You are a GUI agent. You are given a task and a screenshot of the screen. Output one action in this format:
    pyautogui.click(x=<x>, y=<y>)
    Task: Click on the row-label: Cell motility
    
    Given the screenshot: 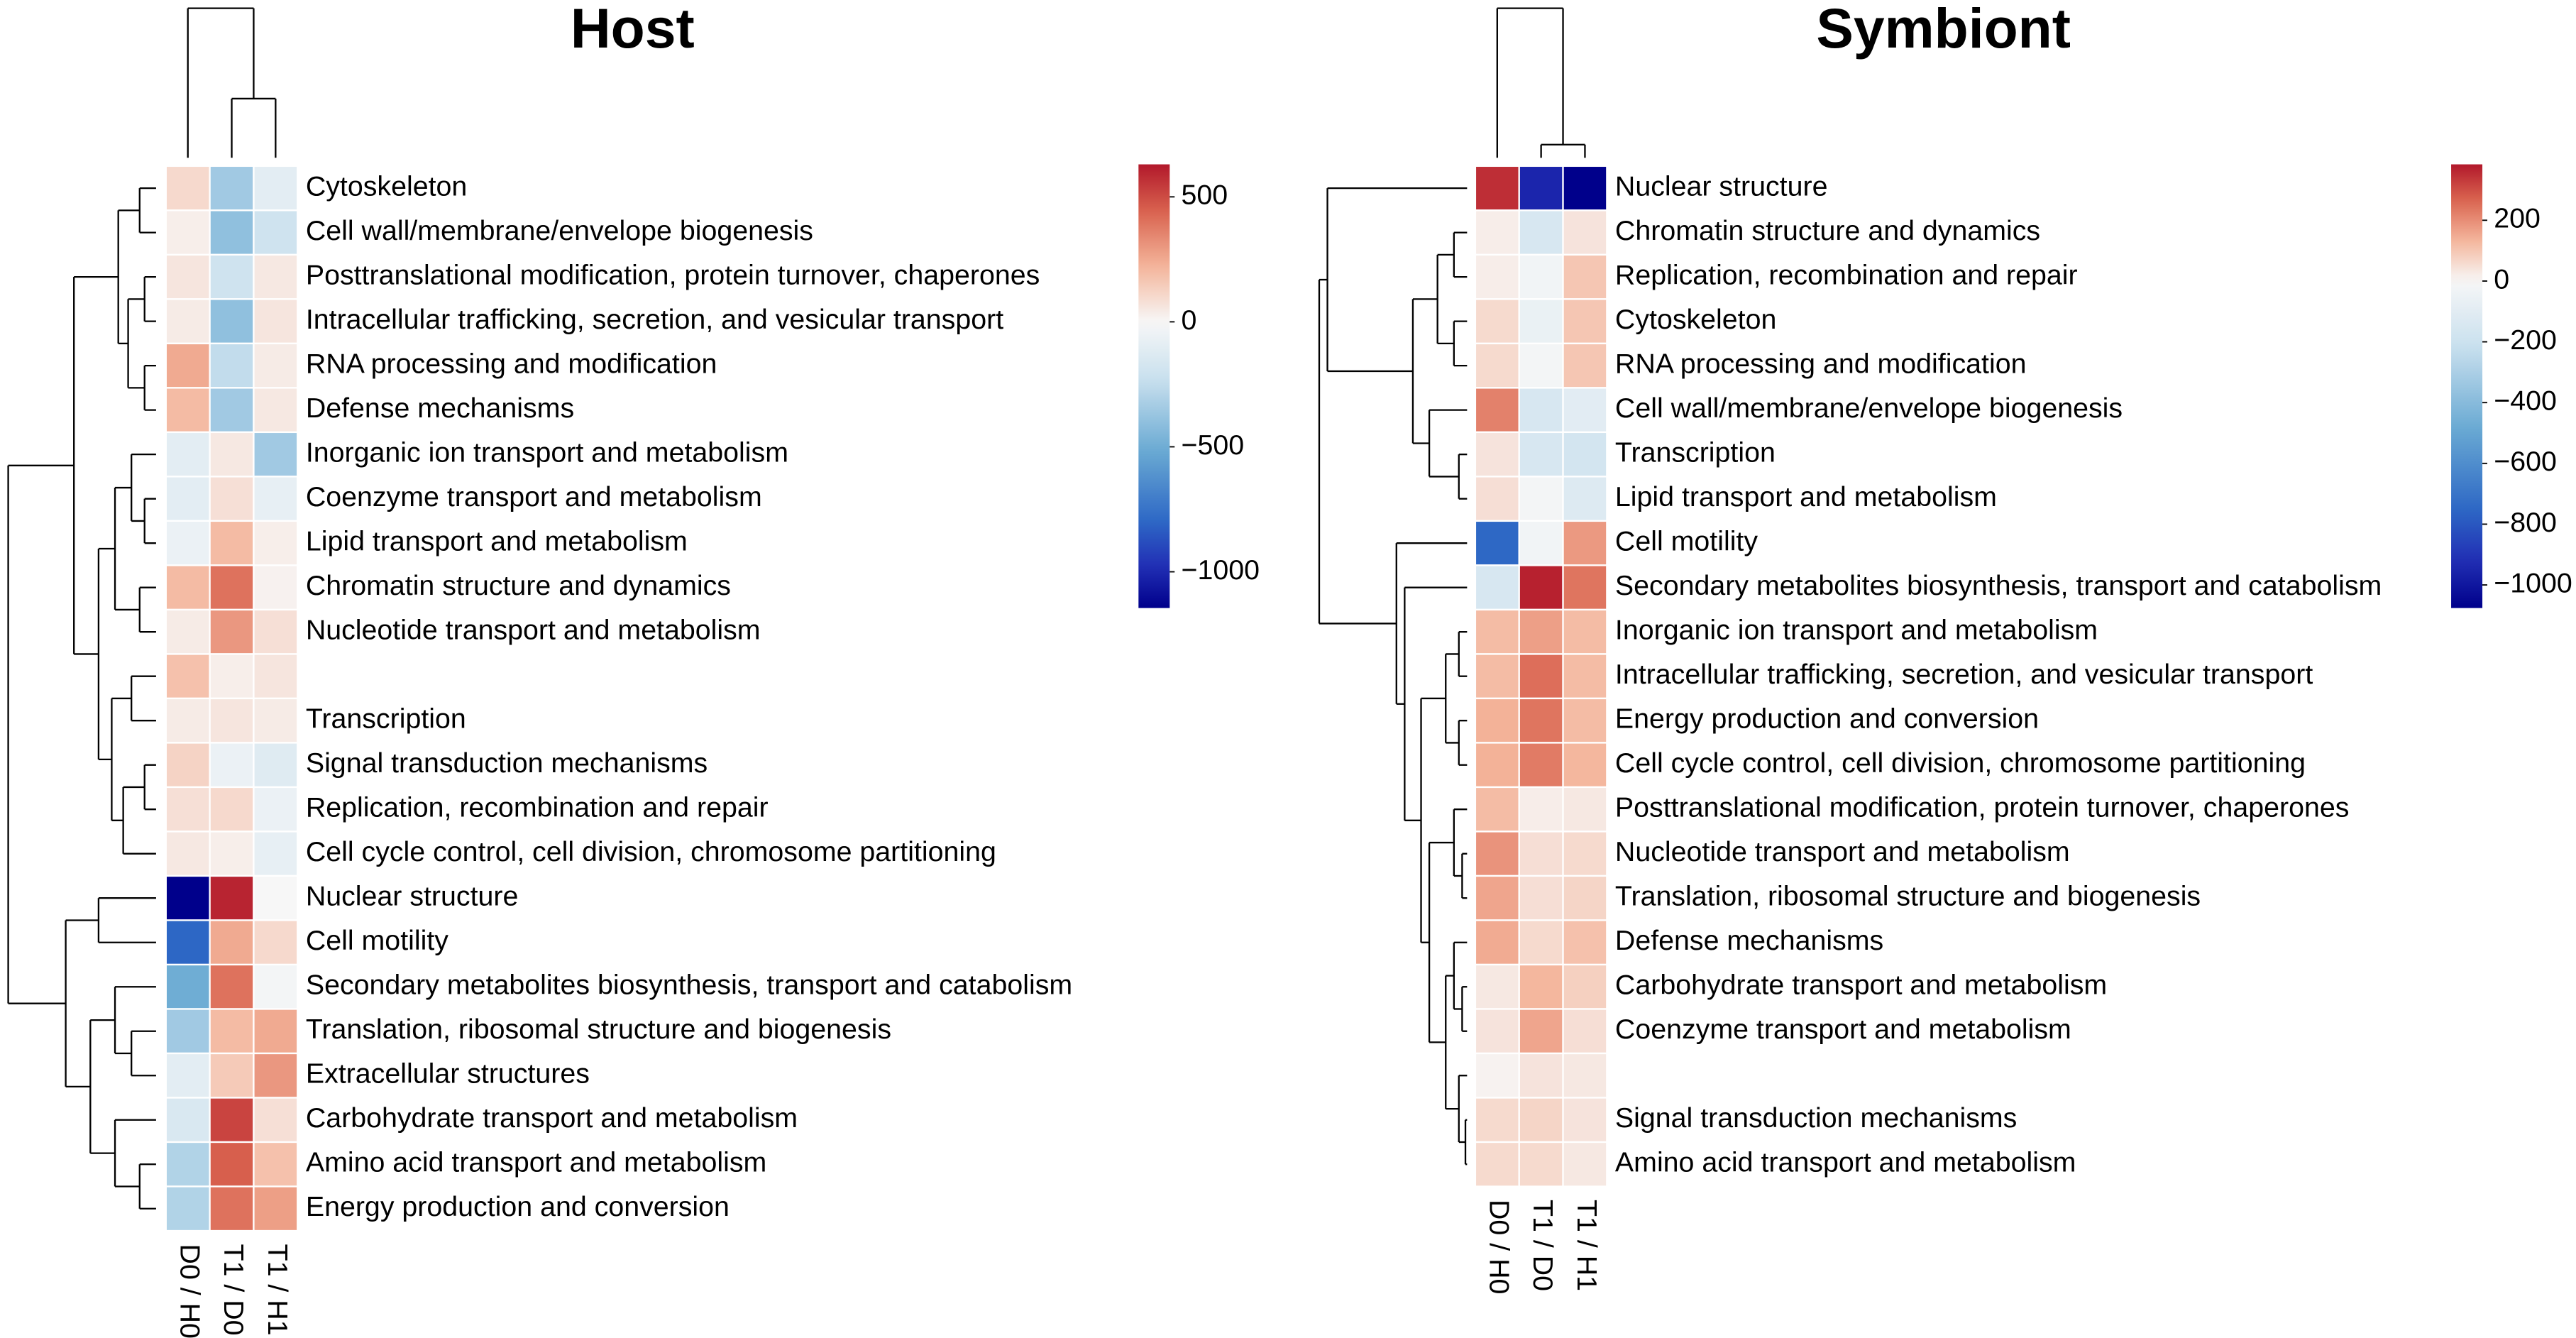 What is the action you would take?
    pyautogui.click(x=377, y=940)
    